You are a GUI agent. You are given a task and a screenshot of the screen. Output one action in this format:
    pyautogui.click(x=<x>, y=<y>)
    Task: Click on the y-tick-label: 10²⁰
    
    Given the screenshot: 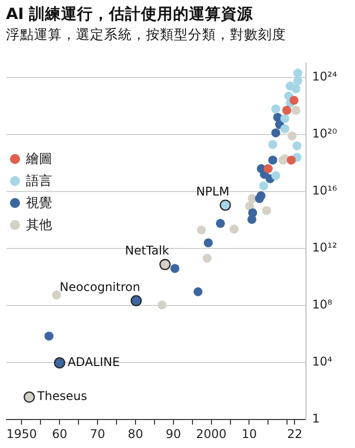 What is the action you would take?
    pyautogui.click(x=325, y=133)
    